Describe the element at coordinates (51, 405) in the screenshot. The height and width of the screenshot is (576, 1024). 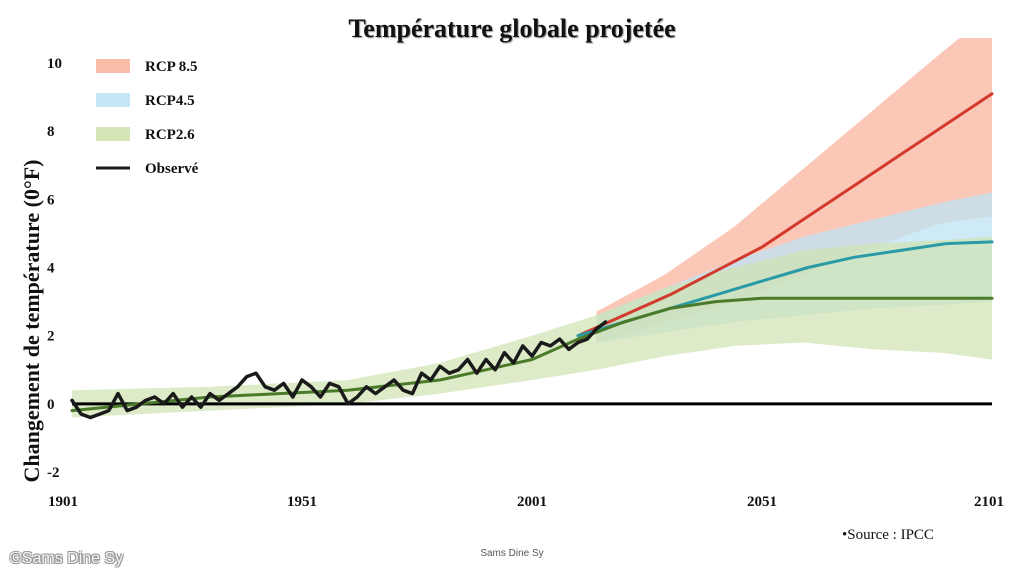
I see `y-tick-label: 0` at that location.